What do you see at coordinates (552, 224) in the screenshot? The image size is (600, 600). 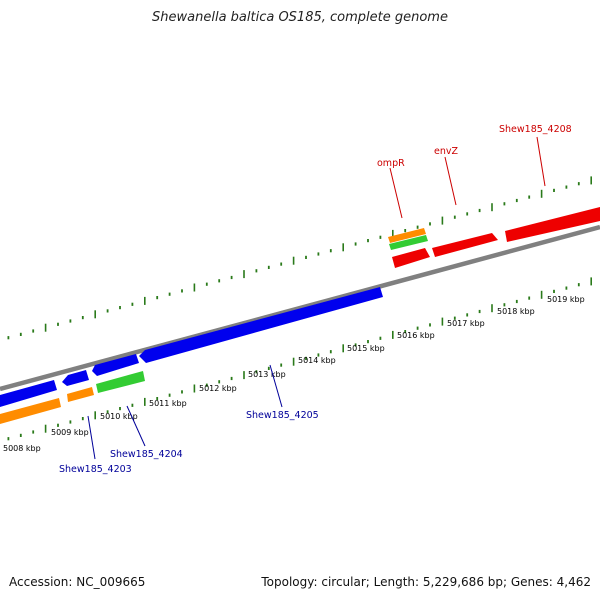 I see `gene-shew4208-arrow` at bounding box center [552, 224].